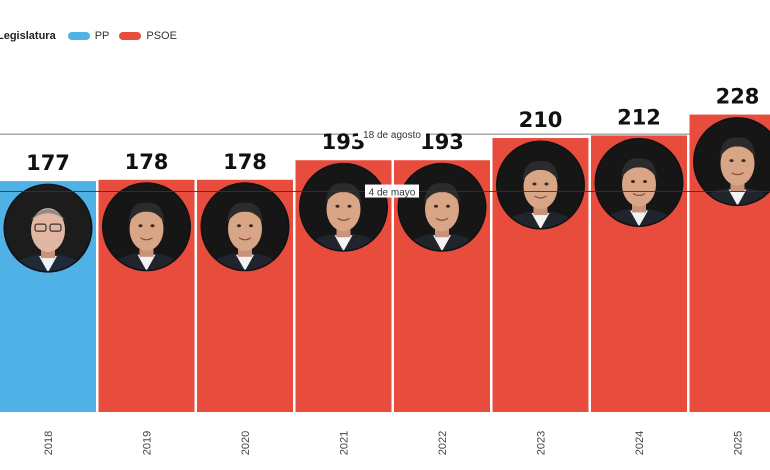 The height and width of the screenshot is (470, 770). I want to click on mariano-rajoy-portrait, so click(48, 228).